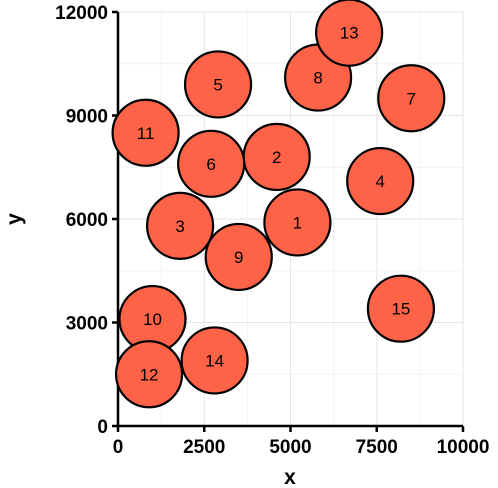 This screenshot has width=498, height=488. I want to click on point-label: 5, so click(217, 84).